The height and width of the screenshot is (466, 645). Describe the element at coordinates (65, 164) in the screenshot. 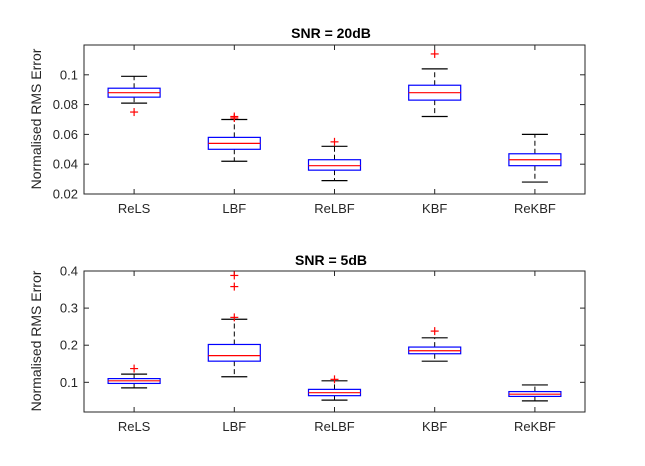

I see `y-tick-label: 0.04` at that location.